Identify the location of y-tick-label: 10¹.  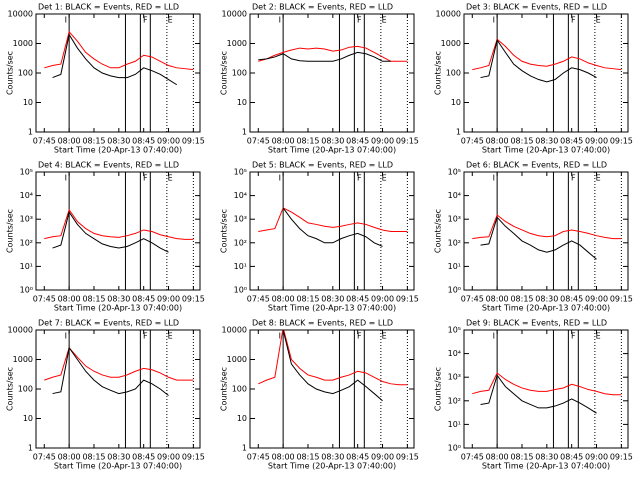
(240, 266).